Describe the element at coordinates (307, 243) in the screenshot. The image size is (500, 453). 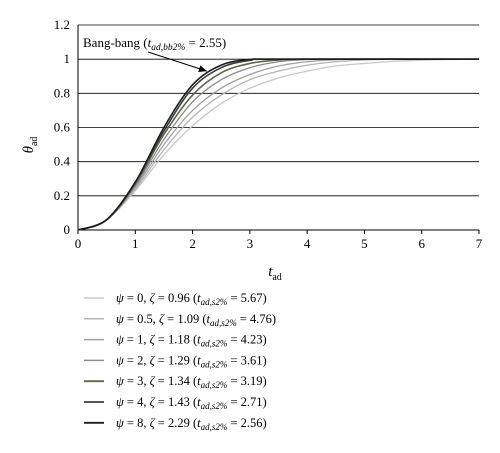
I see `x-tick-label: 4` at that location.